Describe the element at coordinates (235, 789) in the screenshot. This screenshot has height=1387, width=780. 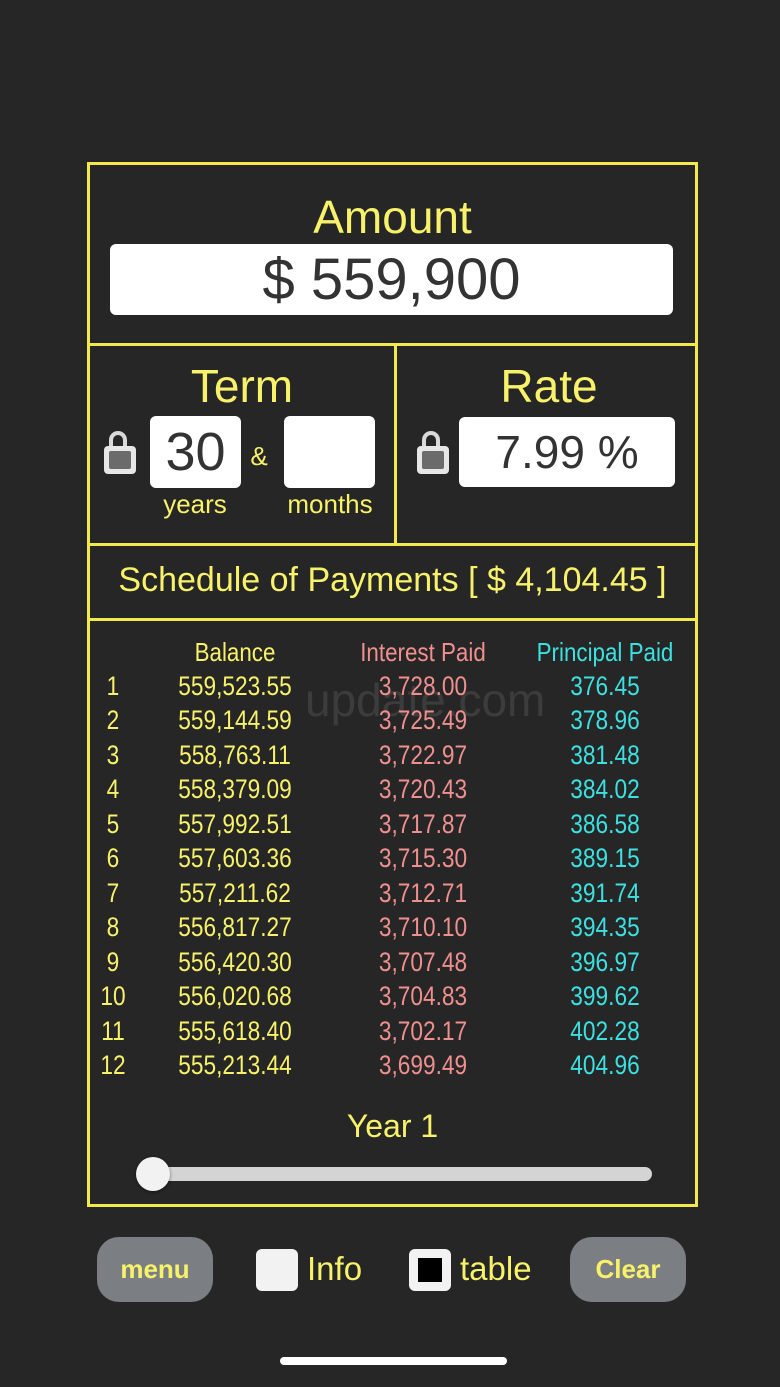
I see `balance-cell: 558,379.09` at that location.